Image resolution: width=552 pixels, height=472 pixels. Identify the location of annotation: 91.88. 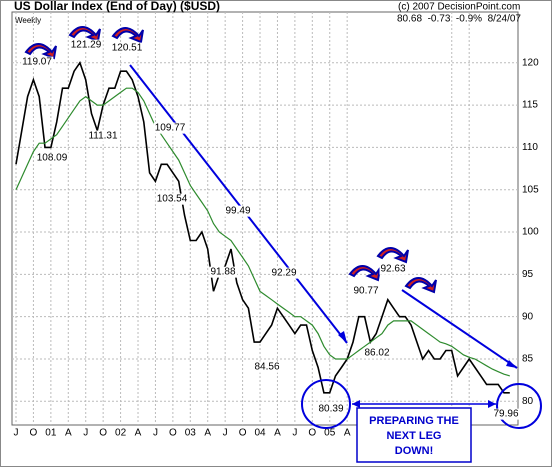
(222, 272).